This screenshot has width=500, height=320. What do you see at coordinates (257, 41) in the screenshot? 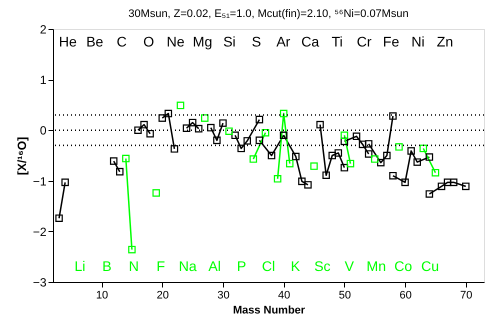
I see `annotation: S` at bounding box center [257, 41].